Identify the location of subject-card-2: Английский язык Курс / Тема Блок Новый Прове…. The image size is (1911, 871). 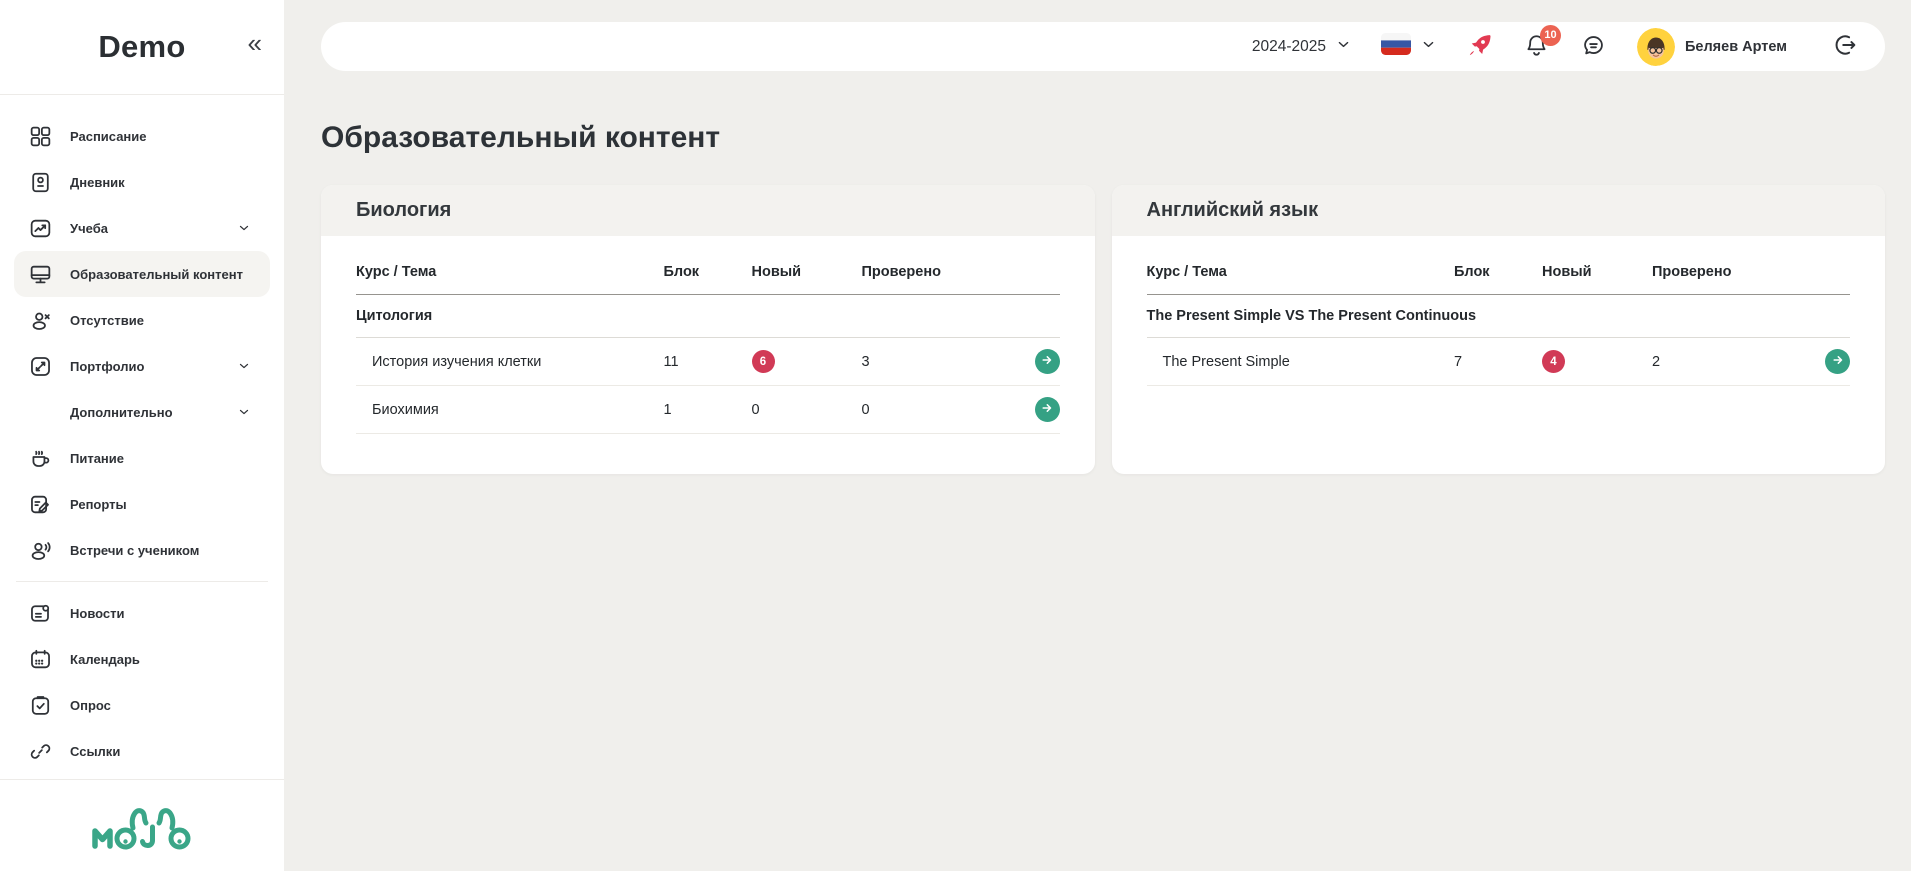
(1498, 329).